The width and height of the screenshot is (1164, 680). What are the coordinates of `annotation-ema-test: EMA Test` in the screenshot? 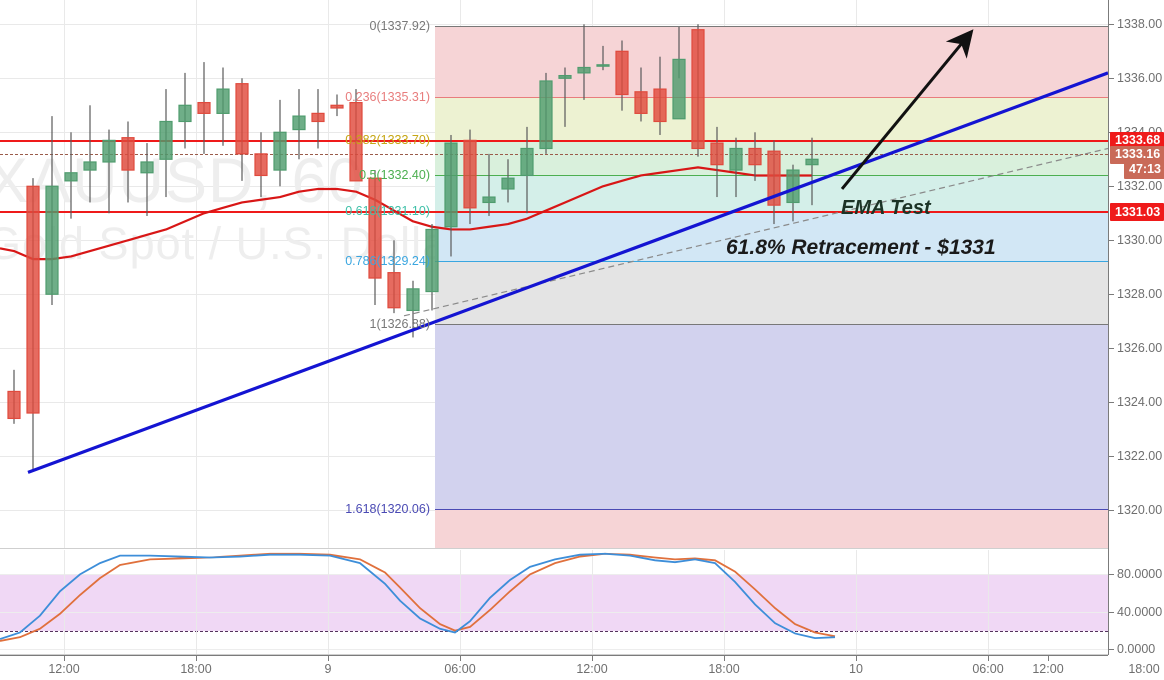 It's located at (886, 208).